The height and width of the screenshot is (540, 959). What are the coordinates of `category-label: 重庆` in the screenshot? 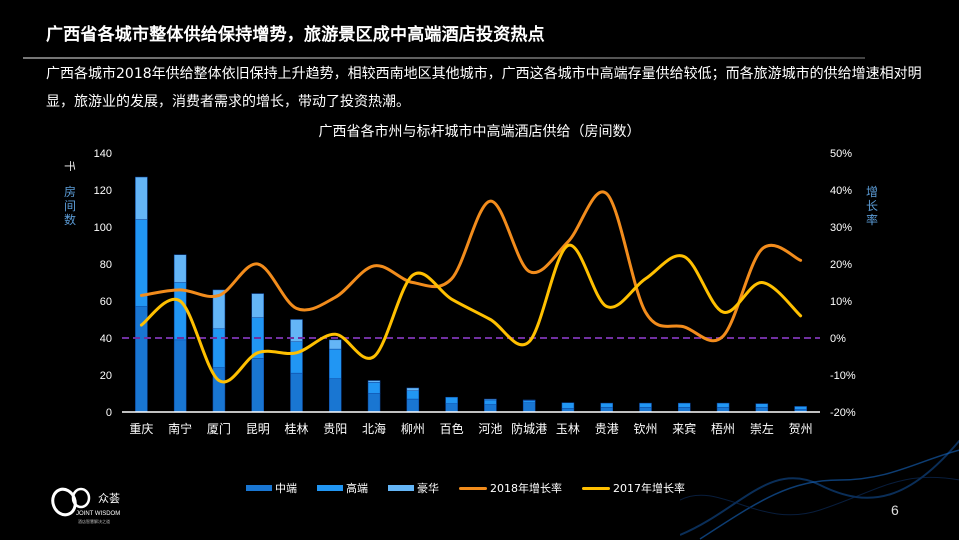 It's located at (141, 429).